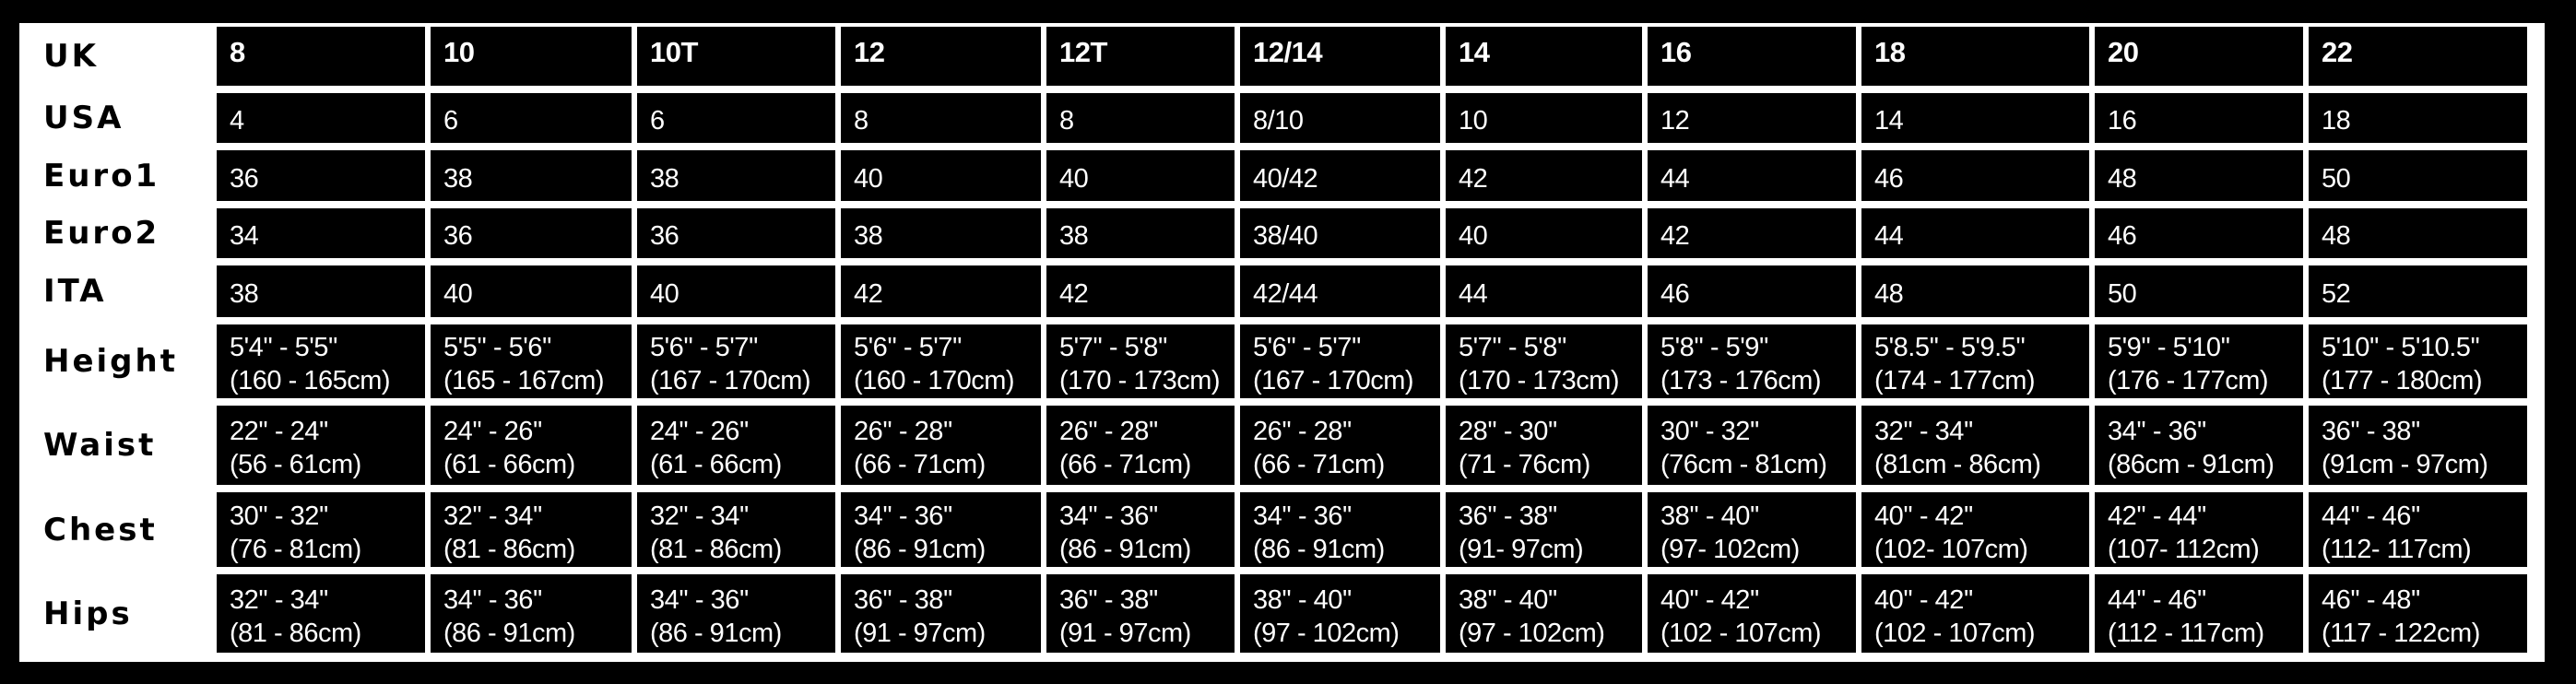 The height and width of the screenshot is (684, 2576). What do you see at coordinates (736, 361) in the screenshot?
I see `cell-height: 5'6'' - 5'7'' (167 - 170cm)` at bounding box center [736, 361].